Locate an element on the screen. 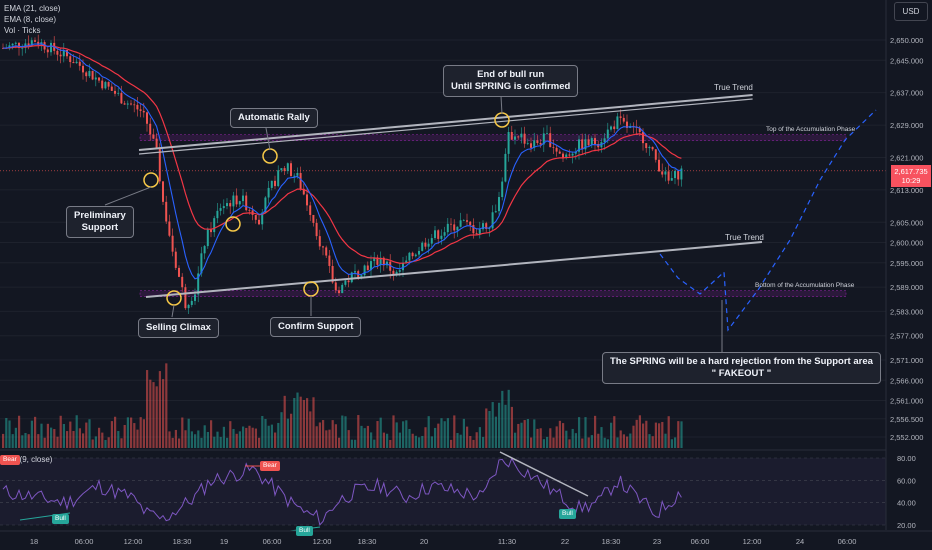 This screenshot has height=550, width=932. rsi-bear-label: Bear is located at coordinates (270, 466).